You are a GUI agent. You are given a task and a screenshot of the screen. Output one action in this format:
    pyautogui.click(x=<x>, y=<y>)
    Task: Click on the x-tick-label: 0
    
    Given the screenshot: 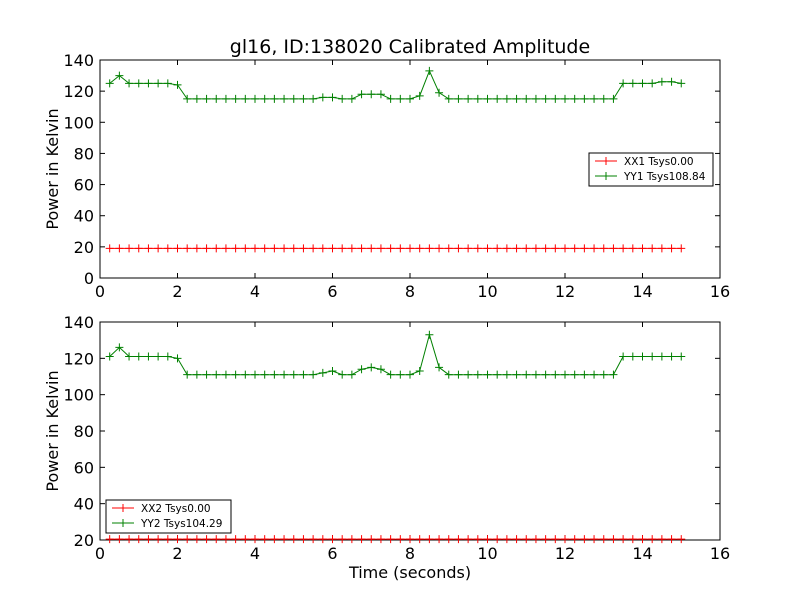 What is the action you would take?
    pyautogui.click(x=100, y=553)
    